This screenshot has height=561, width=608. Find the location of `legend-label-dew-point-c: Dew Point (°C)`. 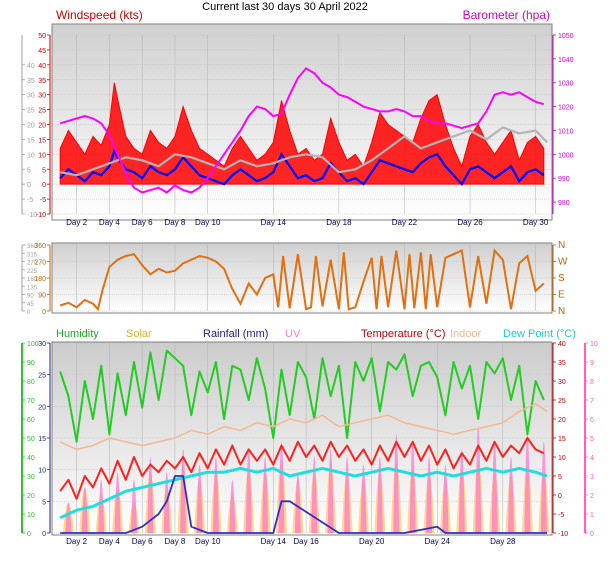

legend-label-dew-point-c: Dew Point (°C) is located at coordinates (539, 334).